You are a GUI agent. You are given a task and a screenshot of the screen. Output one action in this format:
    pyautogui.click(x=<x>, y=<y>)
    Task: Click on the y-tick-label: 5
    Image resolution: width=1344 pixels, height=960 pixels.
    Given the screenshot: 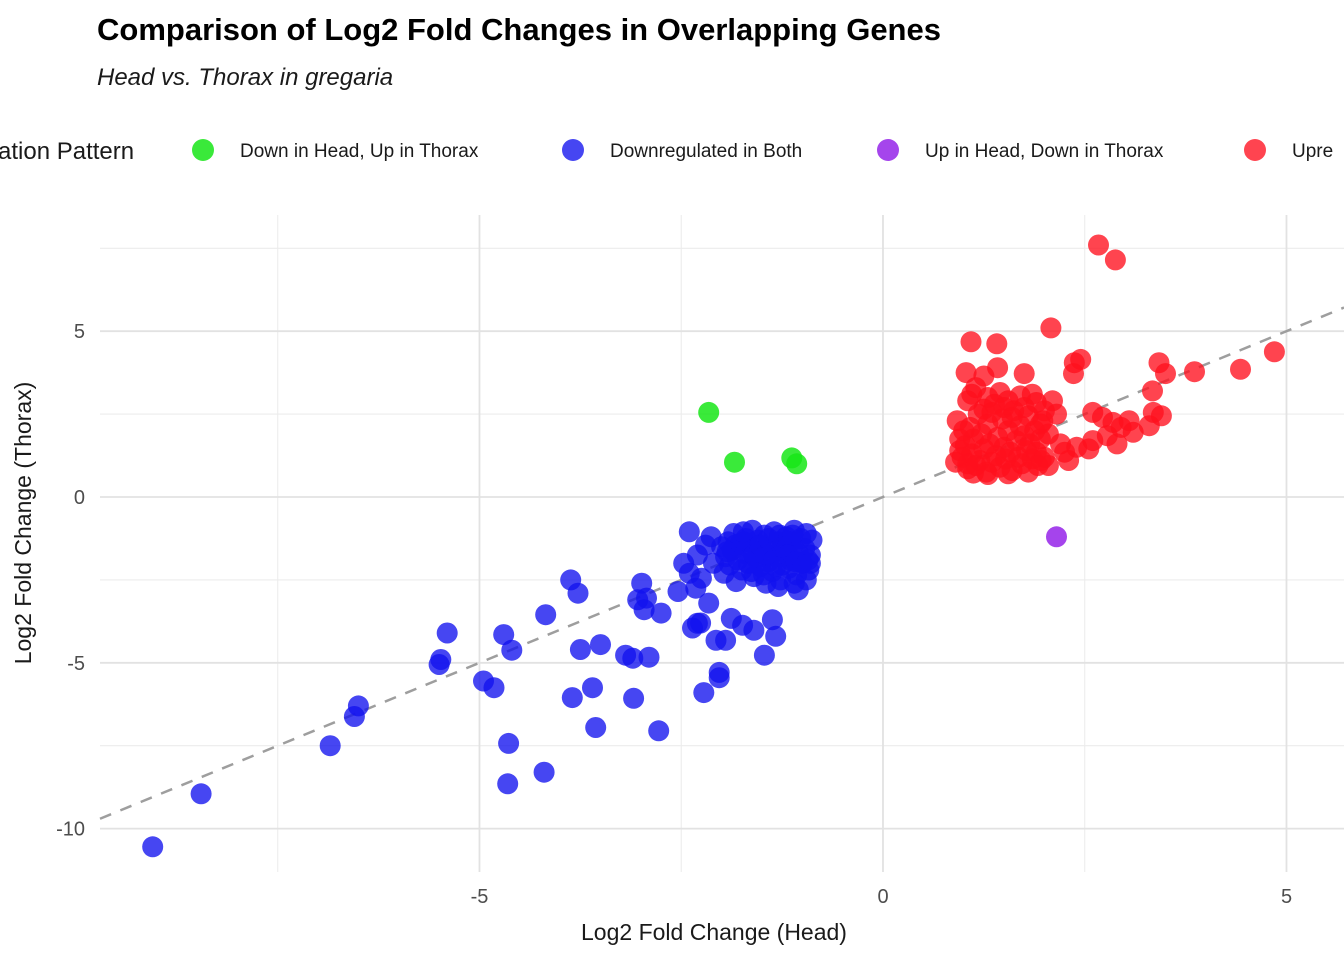 What is the action you would take?
    pyautogui.click(x=79, y=332)
    